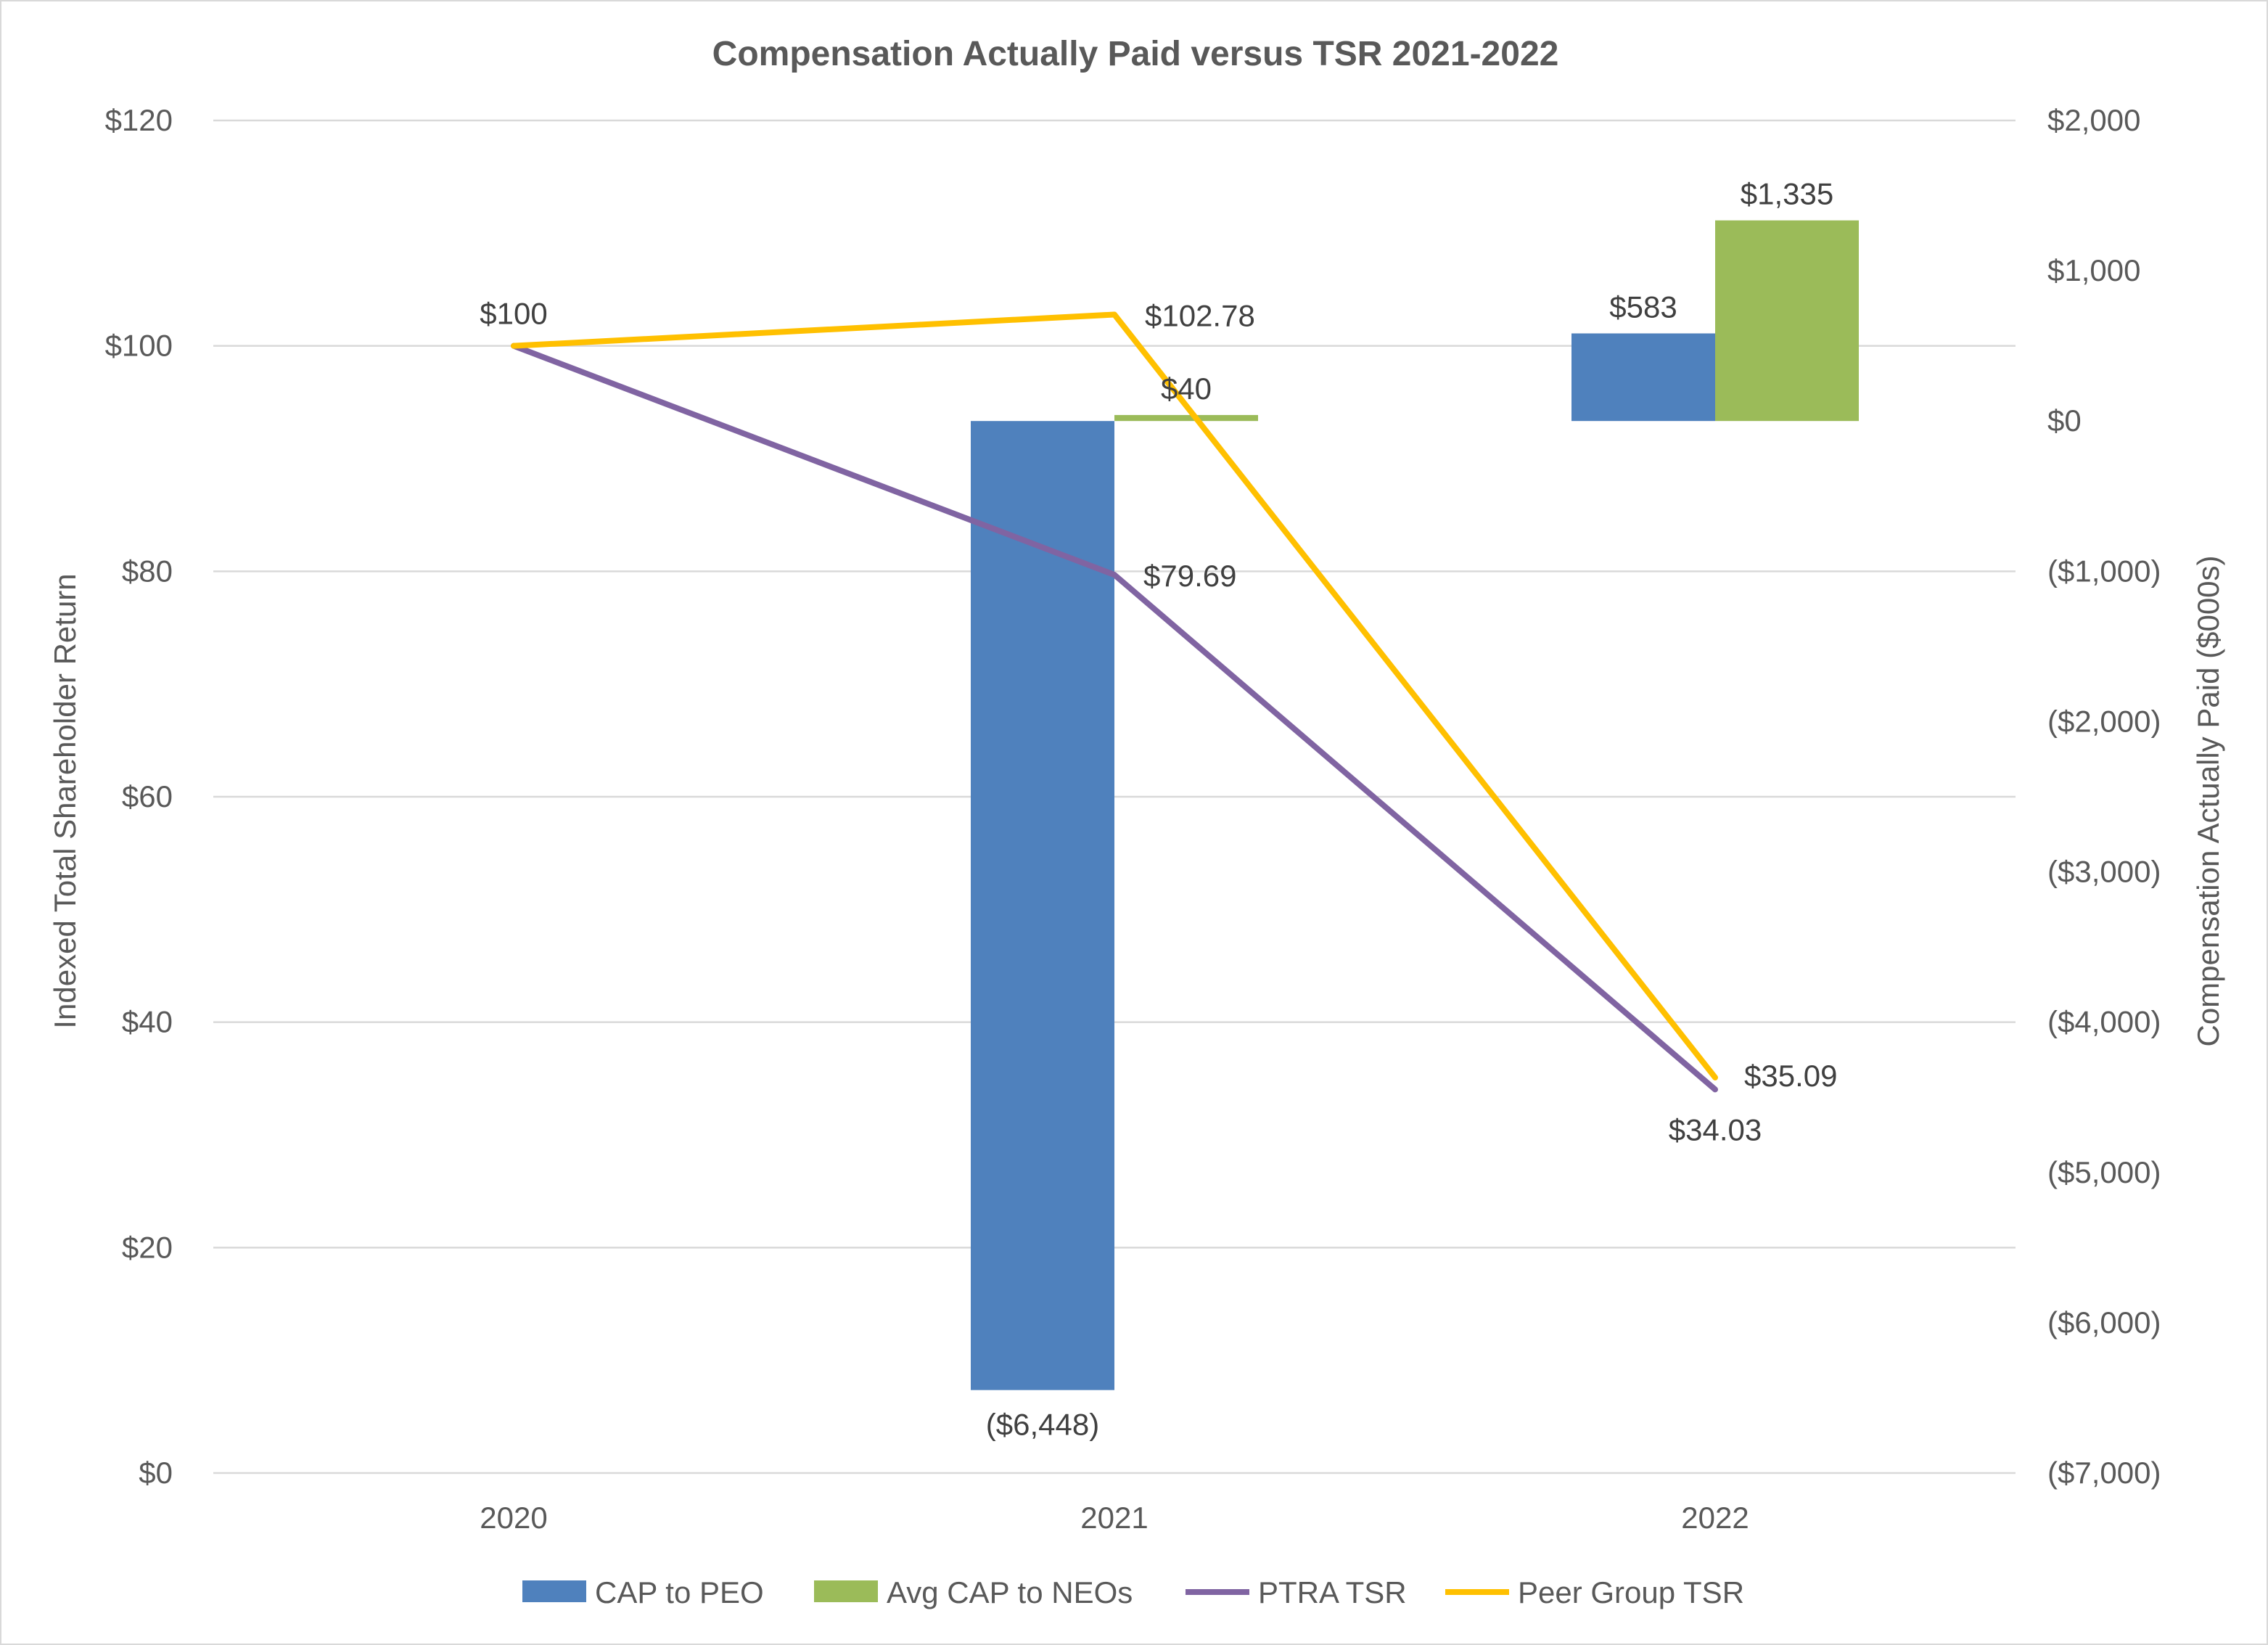 This screenshot has width=2268, height=1645. What do you see at coordinates (156, 1473) in the screenshot?
I see `left-tick-label: $0` at bounding box center [156, 1473].